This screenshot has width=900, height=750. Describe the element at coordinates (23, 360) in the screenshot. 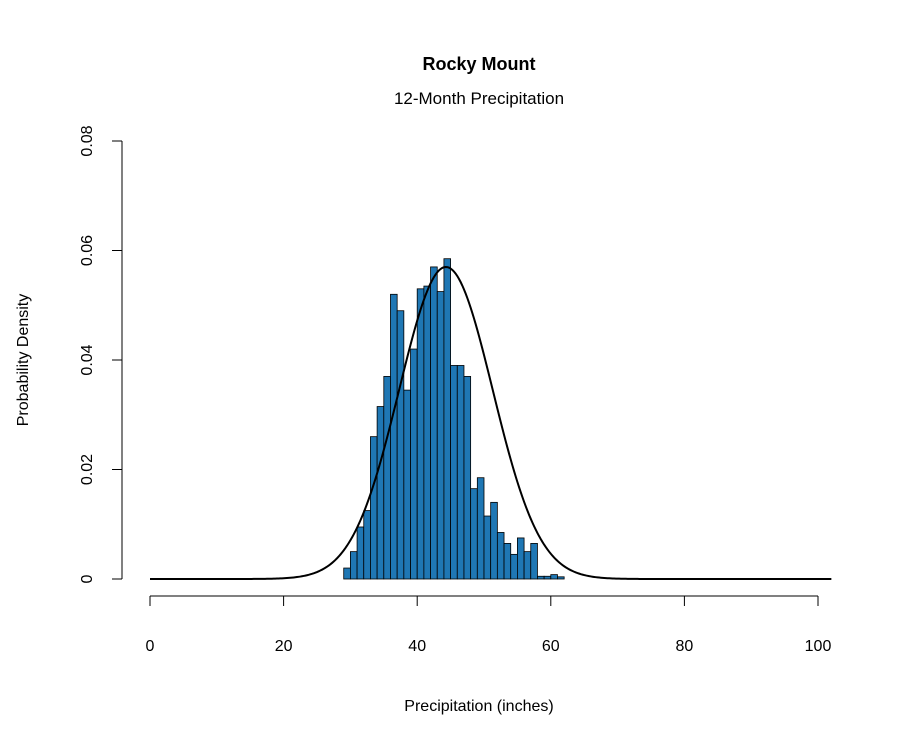

I see `y-axis-label: Probability Density` at that location.